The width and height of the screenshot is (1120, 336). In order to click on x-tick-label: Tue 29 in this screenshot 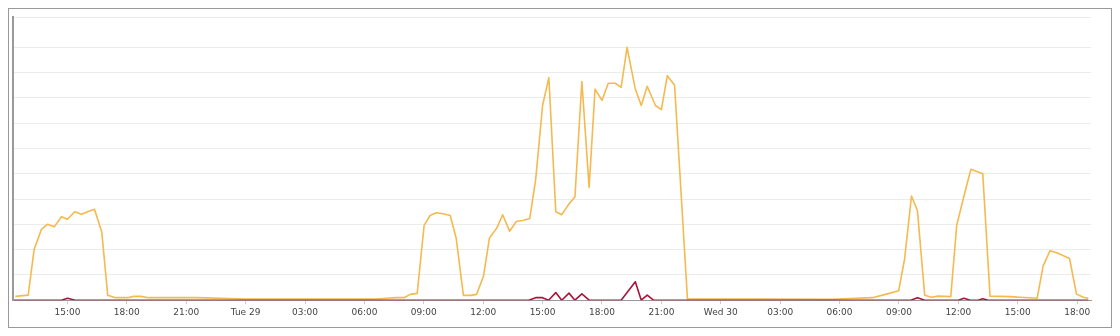, I will do `click(245, 311)`.